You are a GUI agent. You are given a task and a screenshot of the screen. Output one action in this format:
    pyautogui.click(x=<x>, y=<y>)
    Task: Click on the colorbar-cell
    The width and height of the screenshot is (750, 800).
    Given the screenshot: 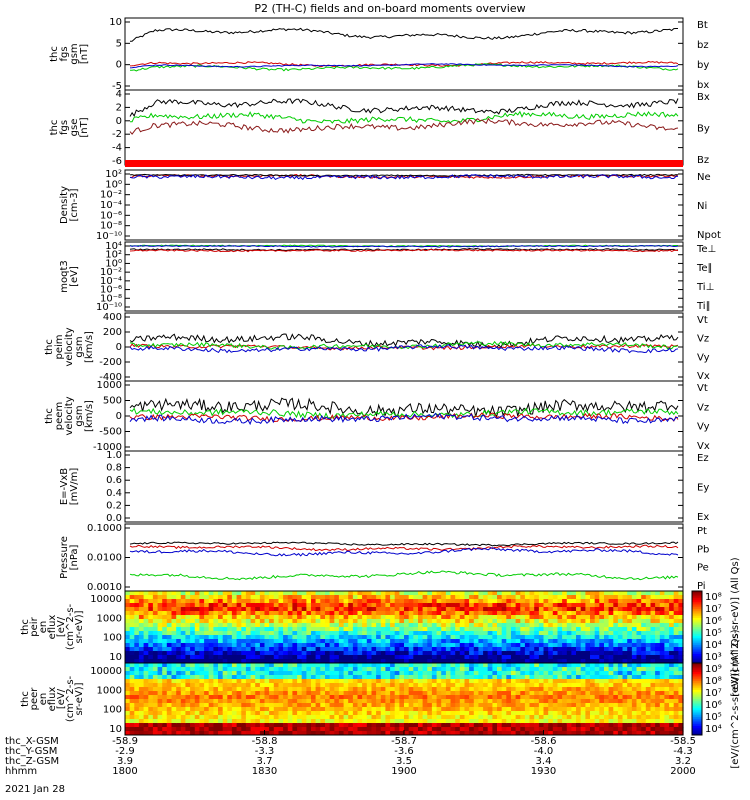 What is the action you would take?
    pyautogui.click(x=697, y=730)
    